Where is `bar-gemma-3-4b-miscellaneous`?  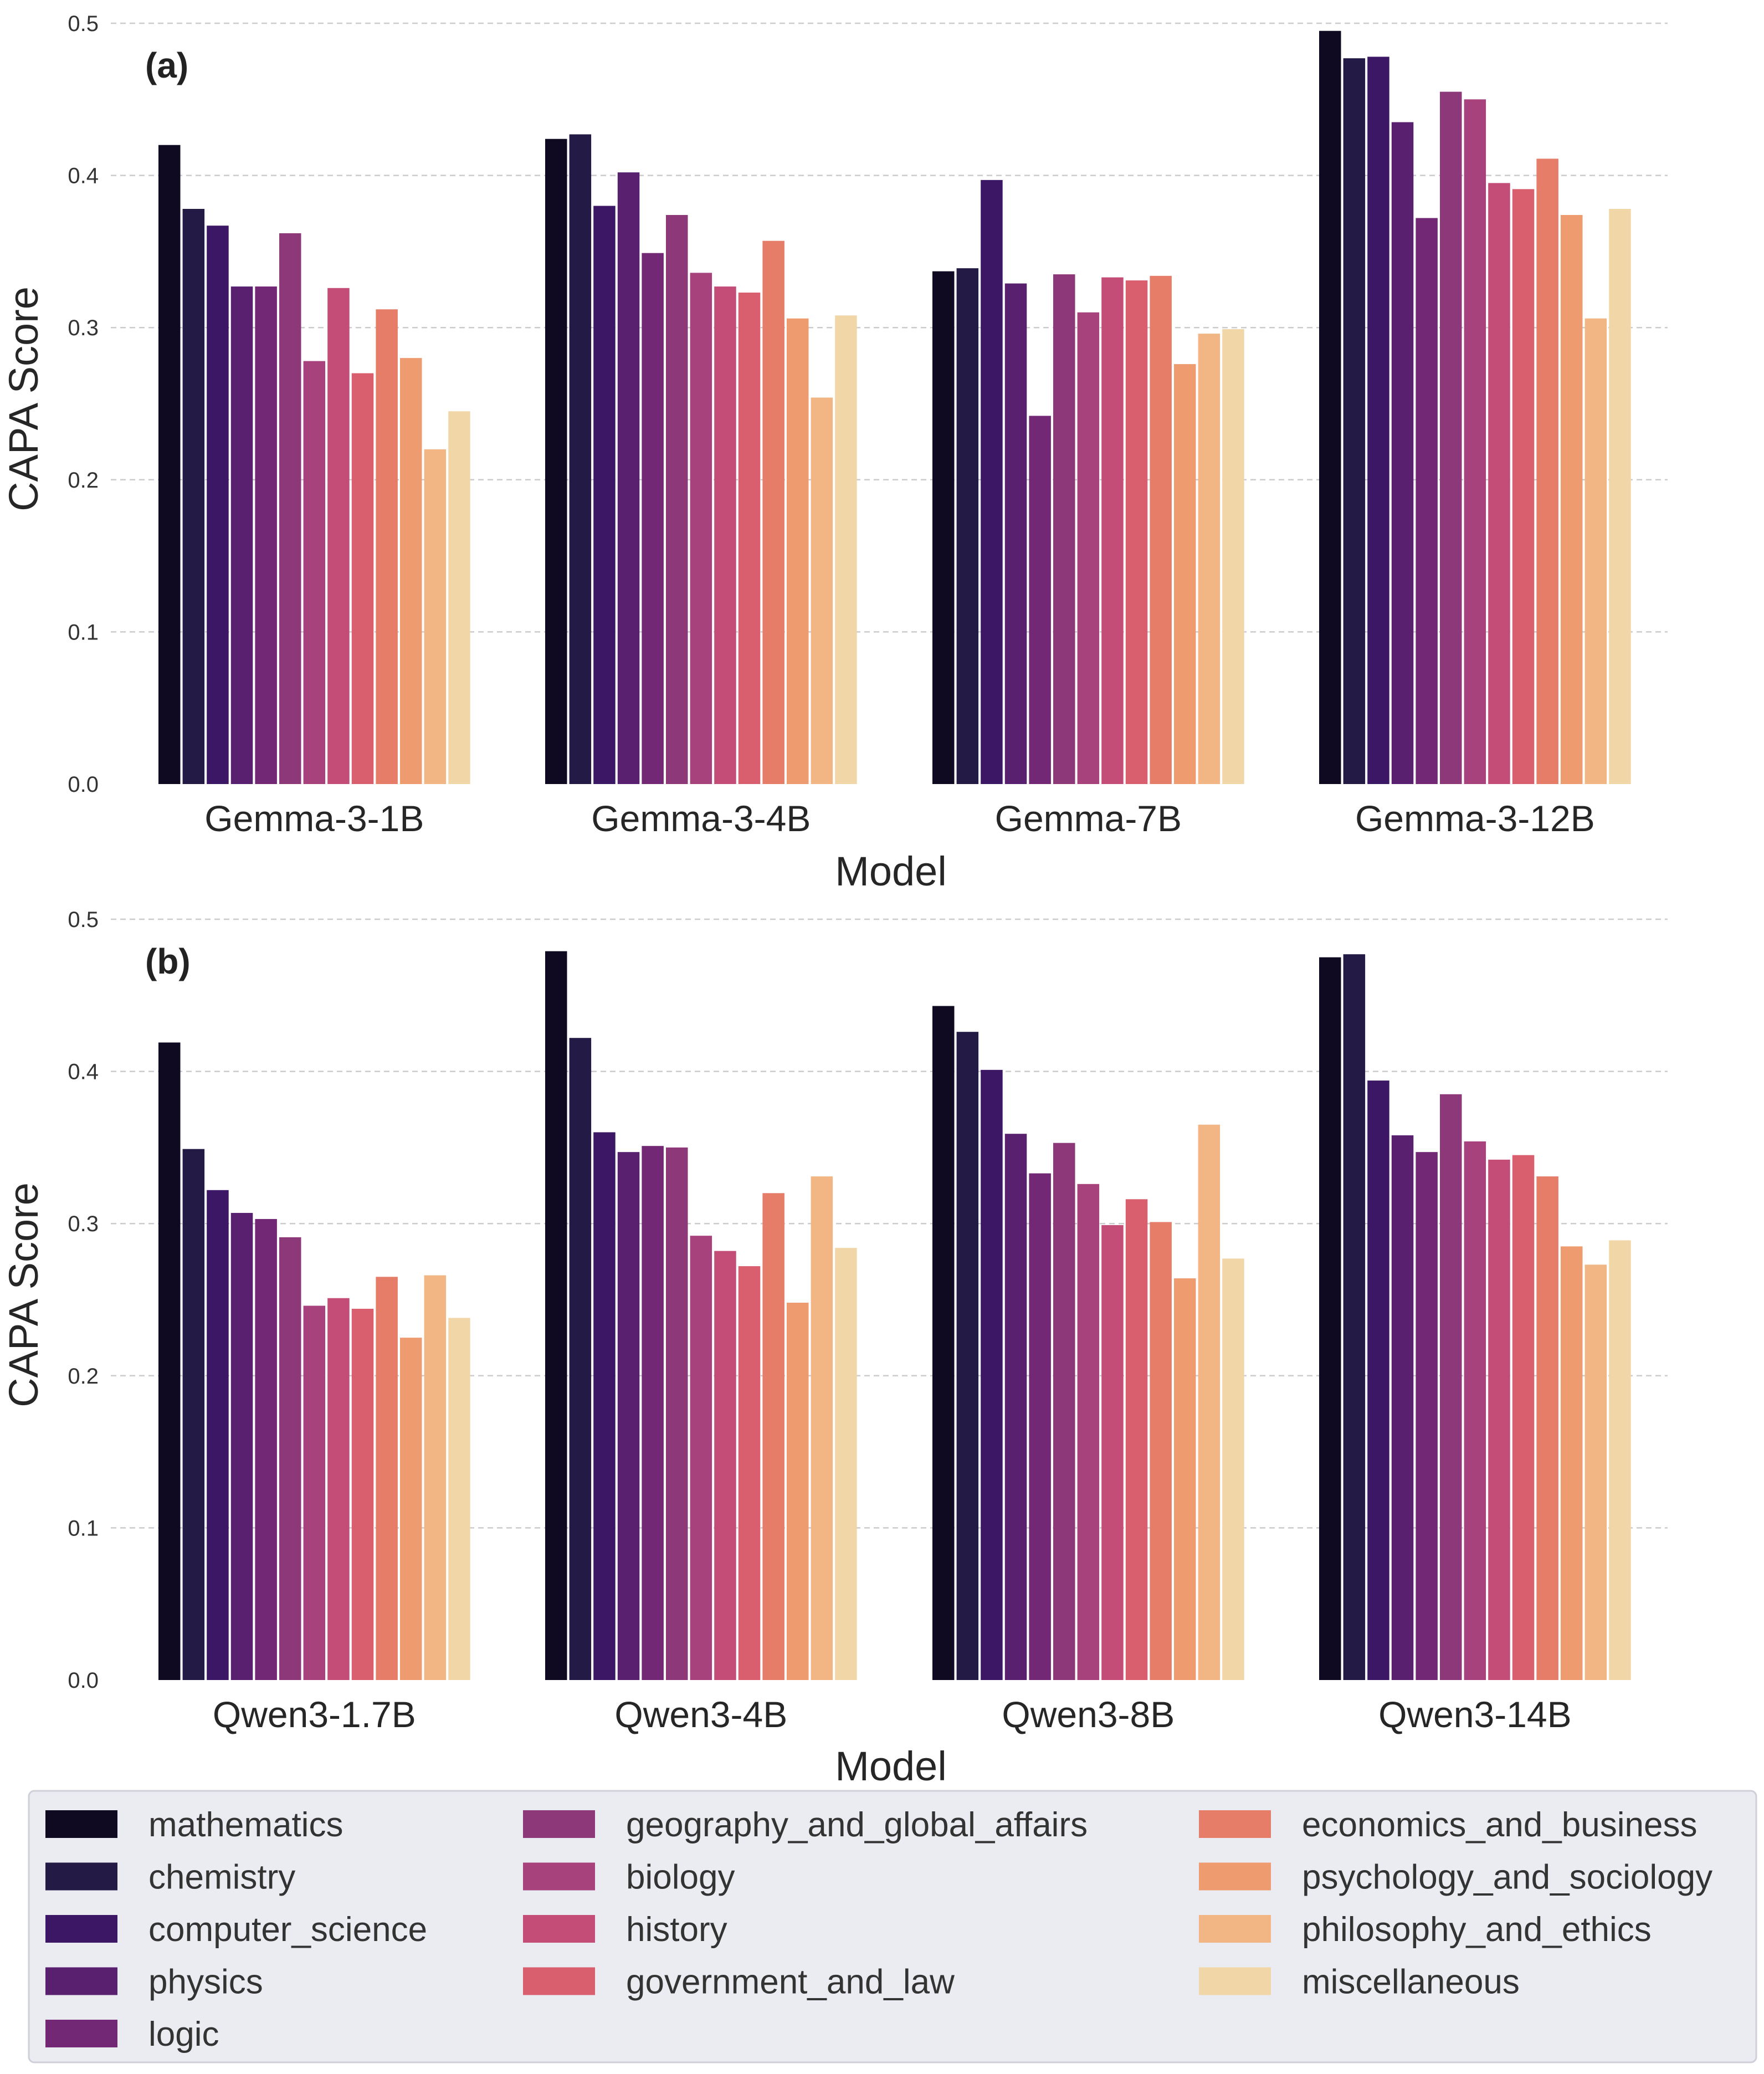
bar-gemma-3-4b-miscellaneous is located at coordinates (846, 549).